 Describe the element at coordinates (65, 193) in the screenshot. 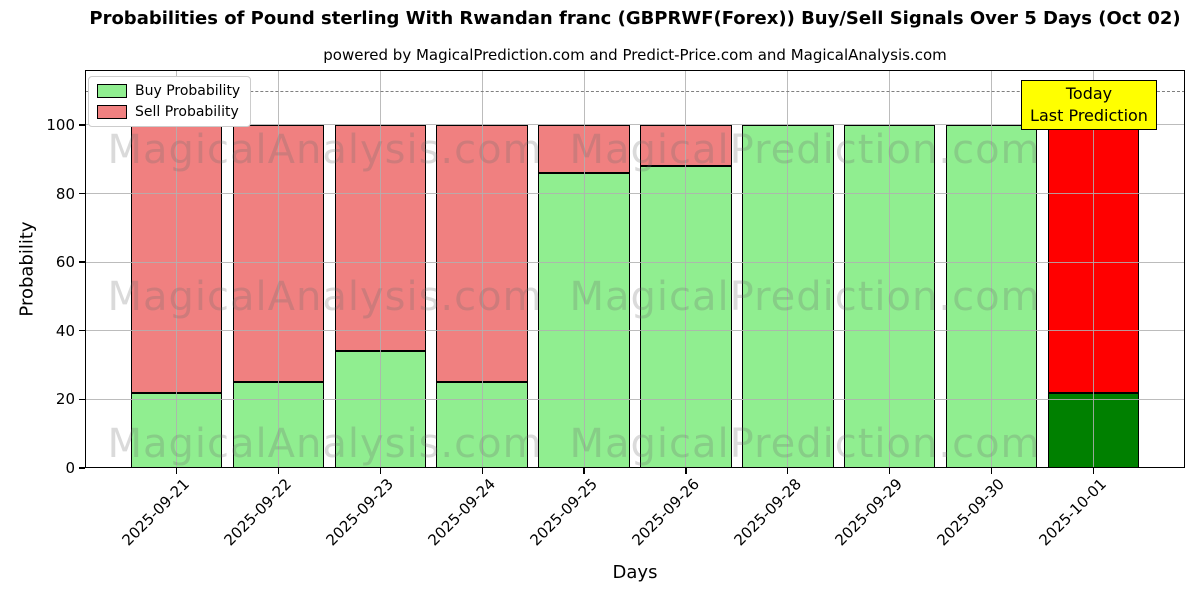

I see `y-tick-label: 80` at that location.